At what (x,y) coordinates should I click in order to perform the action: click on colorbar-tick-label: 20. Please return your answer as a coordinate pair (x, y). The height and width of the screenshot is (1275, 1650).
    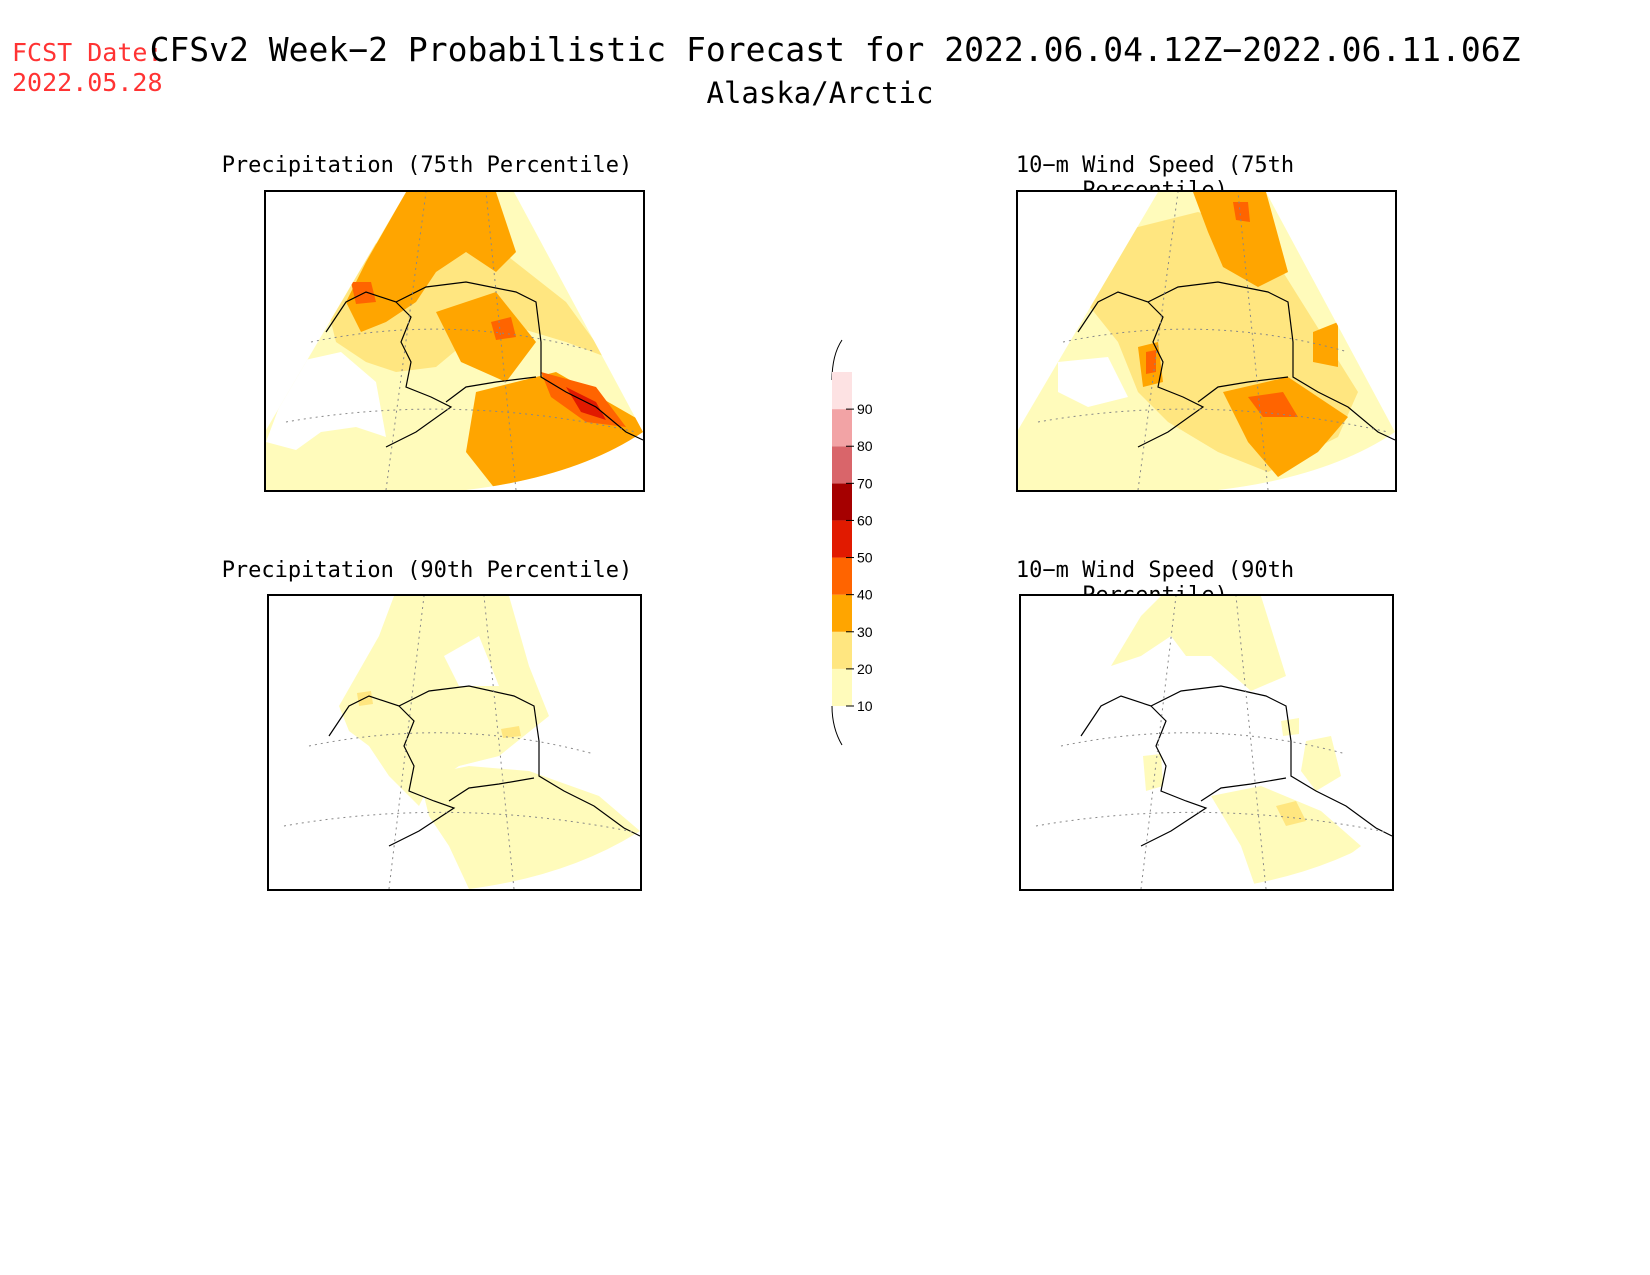
    Looking at the image, I should click on (865, 669).